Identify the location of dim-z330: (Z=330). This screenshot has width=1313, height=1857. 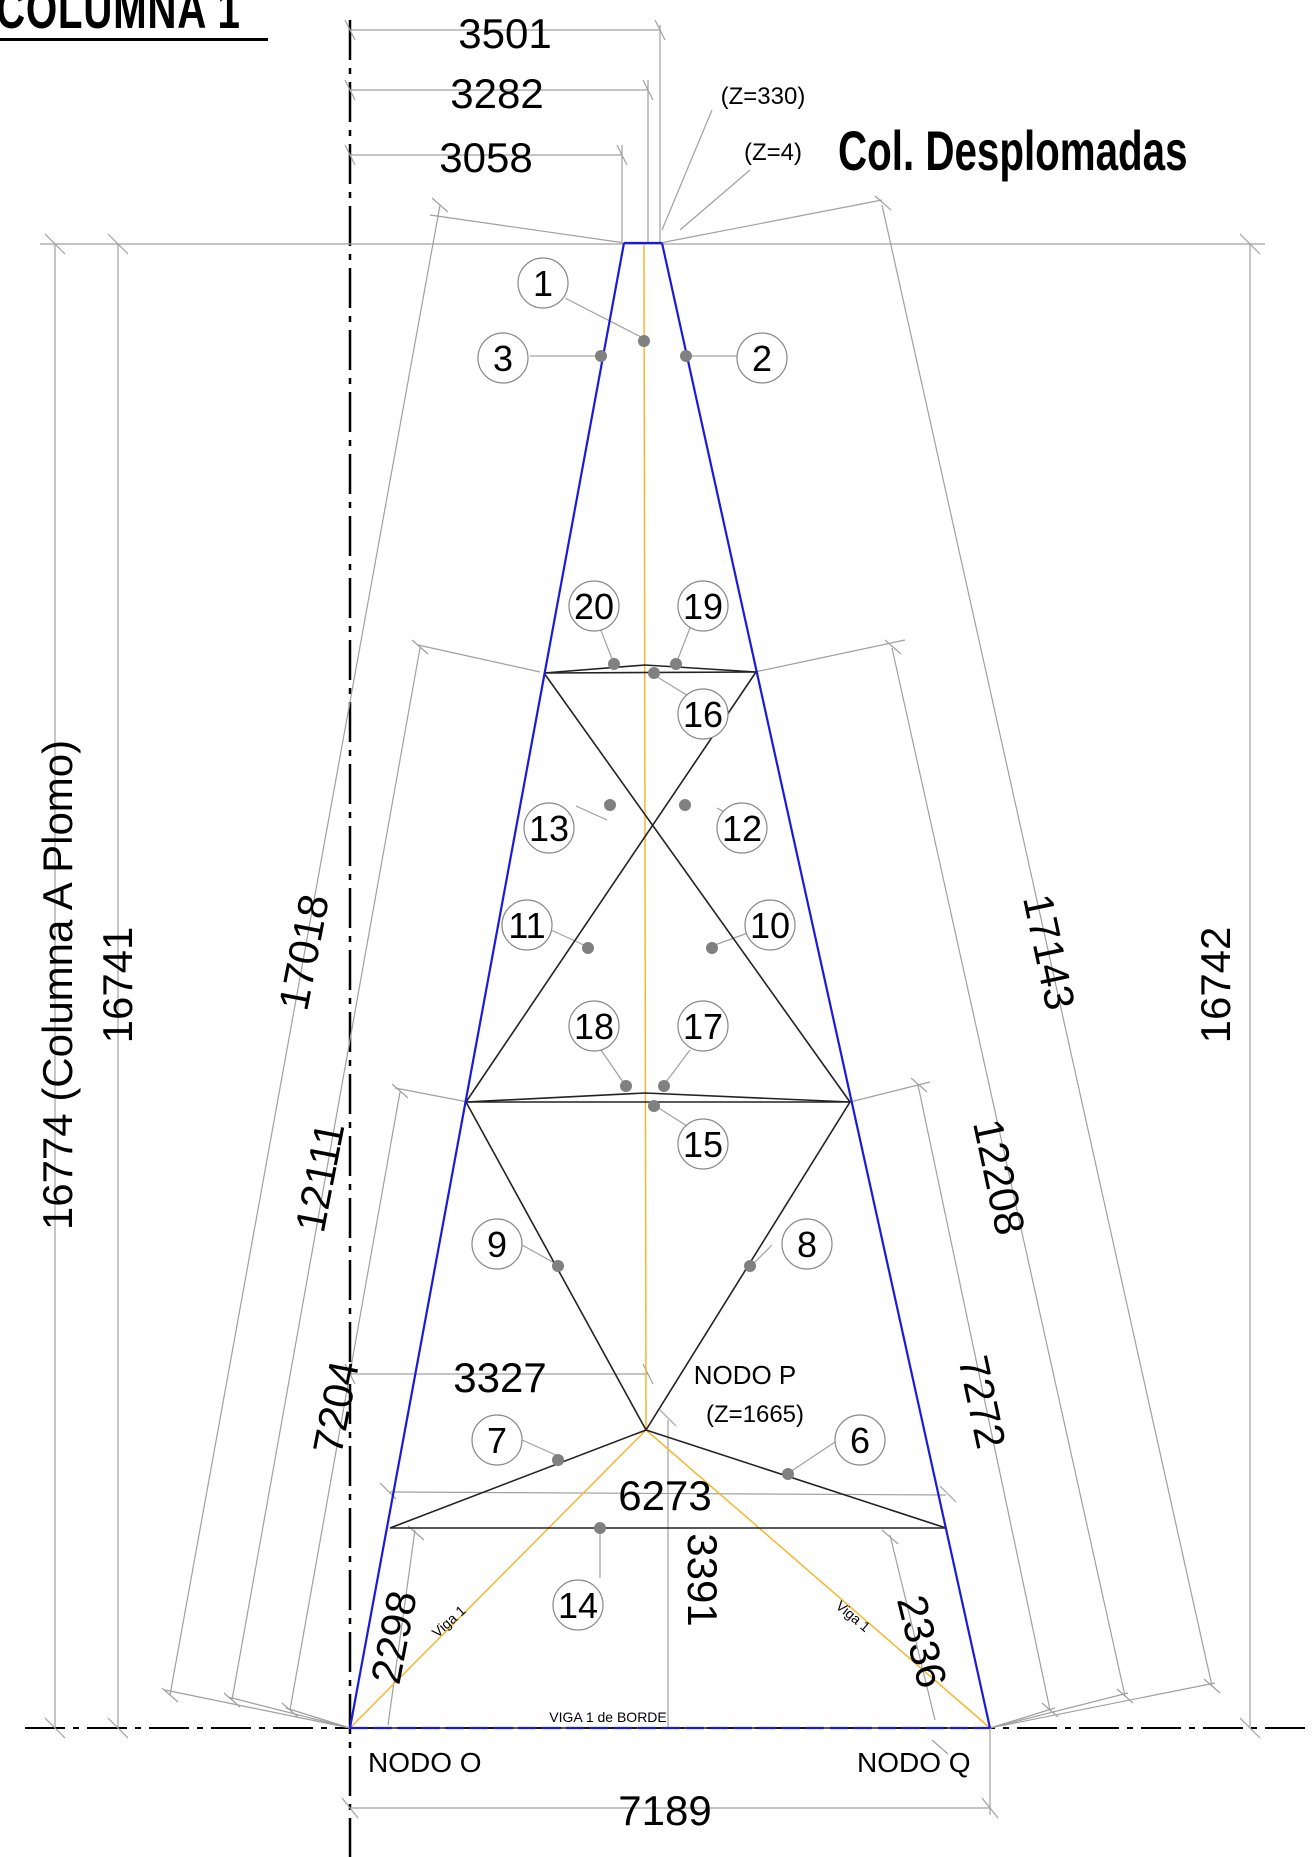
(763, 96).